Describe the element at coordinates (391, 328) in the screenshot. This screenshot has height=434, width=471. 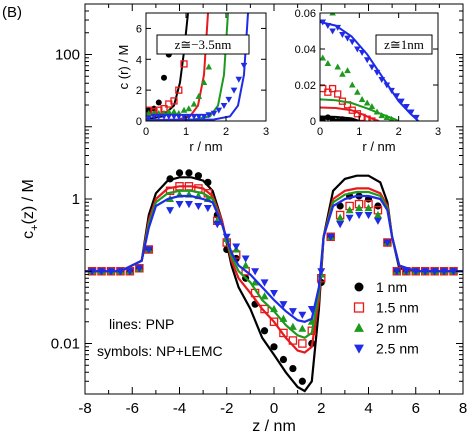
I see `legend-label-3: 2 nm` at that location.